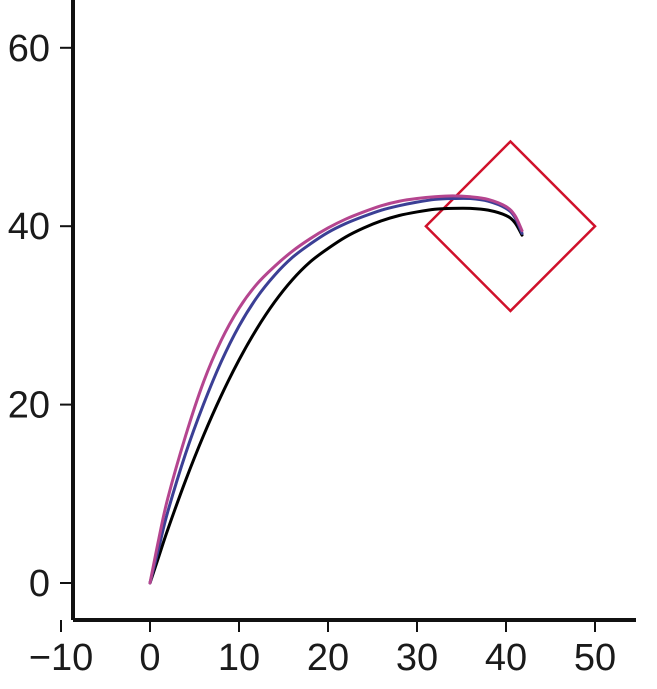 This screenshot has height=689, width=657. What do you see at coordinates (328, 658) in the screenshot?
I see `x-tick-label: 20` at bounding box center [328, 658].